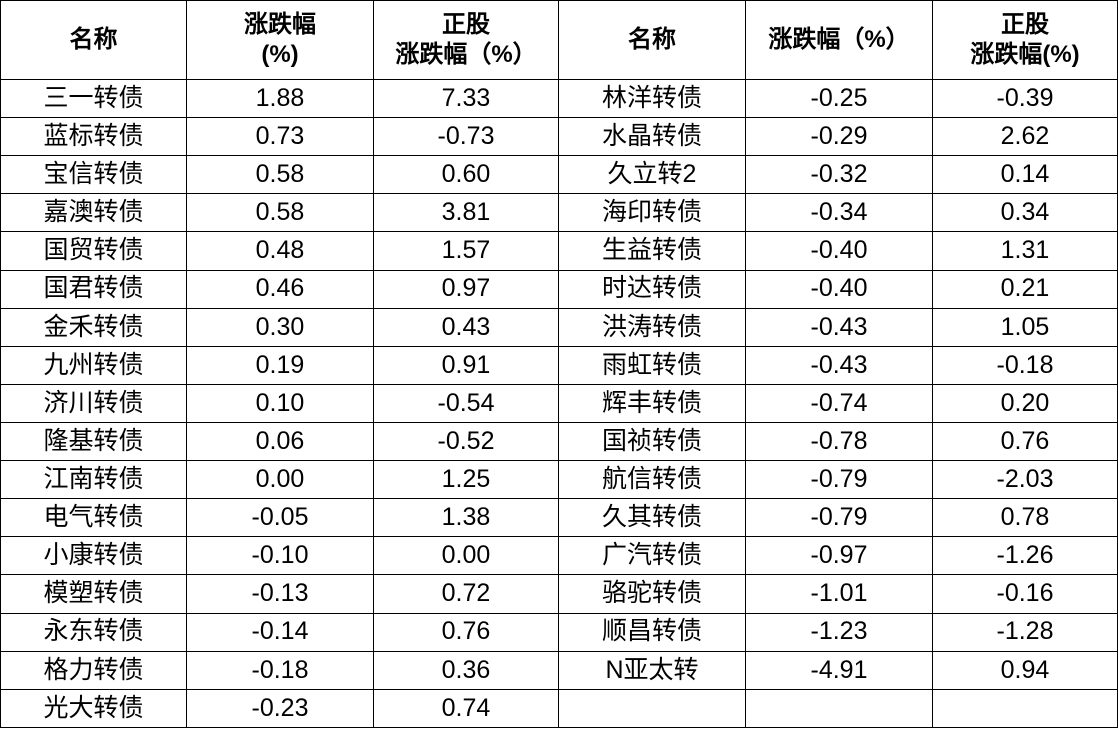  I want to click on name-cell: 时达转债, so click(652, 289).